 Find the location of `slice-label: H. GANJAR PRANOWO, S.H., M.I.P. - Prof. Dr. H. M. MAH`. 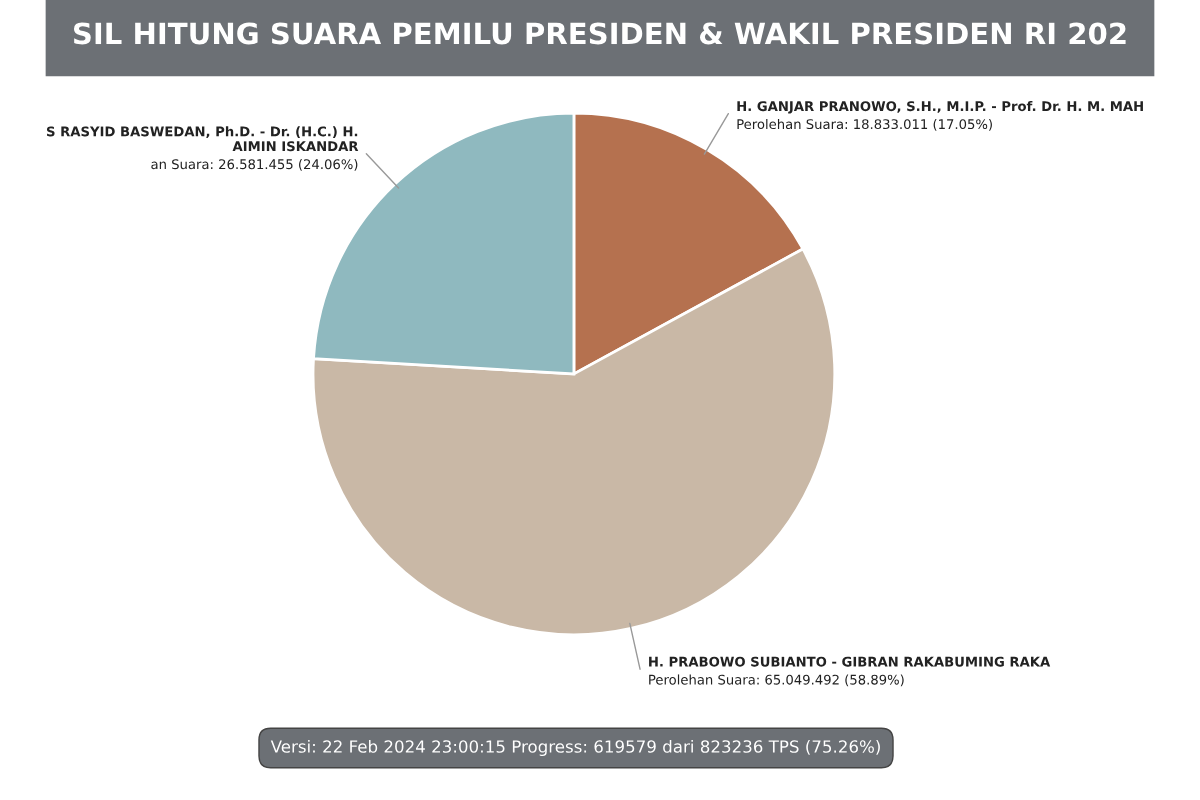

slice-label: H. GANJAR PRANOWO, S.H., M.I.P. - Prof. Dr. H. M. MAH is located at coordinates (940, 107).